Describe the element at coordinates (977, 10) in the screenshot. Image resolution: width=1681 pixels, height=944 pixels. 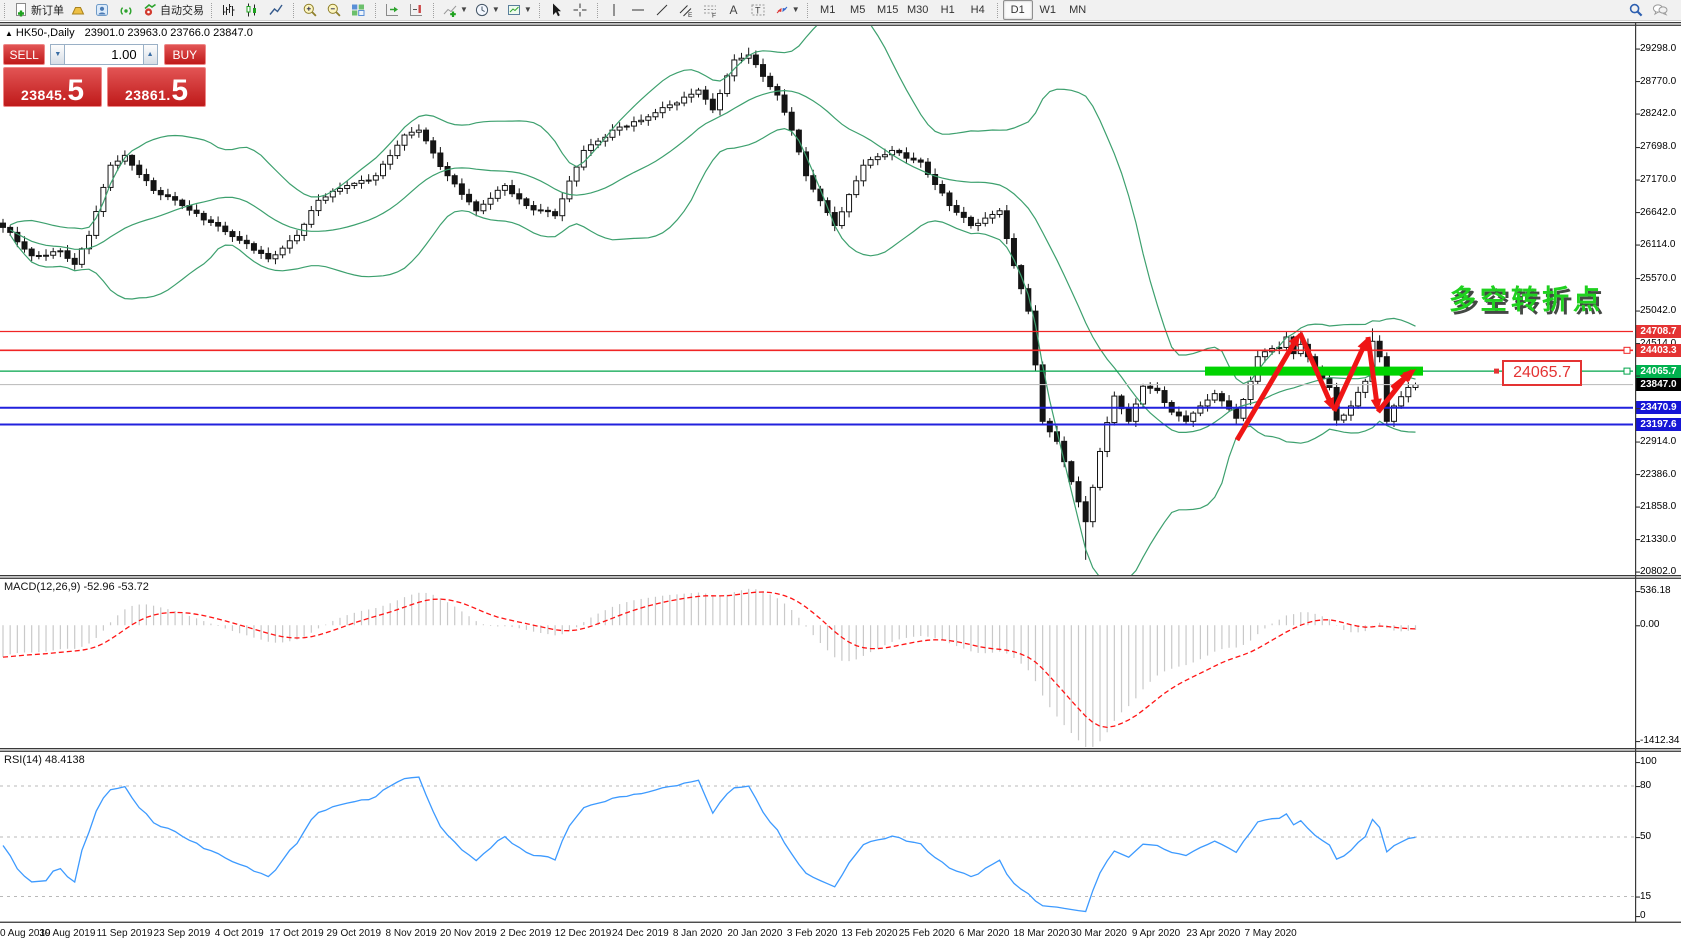
I see `timeframe-H4: H4` at that location.